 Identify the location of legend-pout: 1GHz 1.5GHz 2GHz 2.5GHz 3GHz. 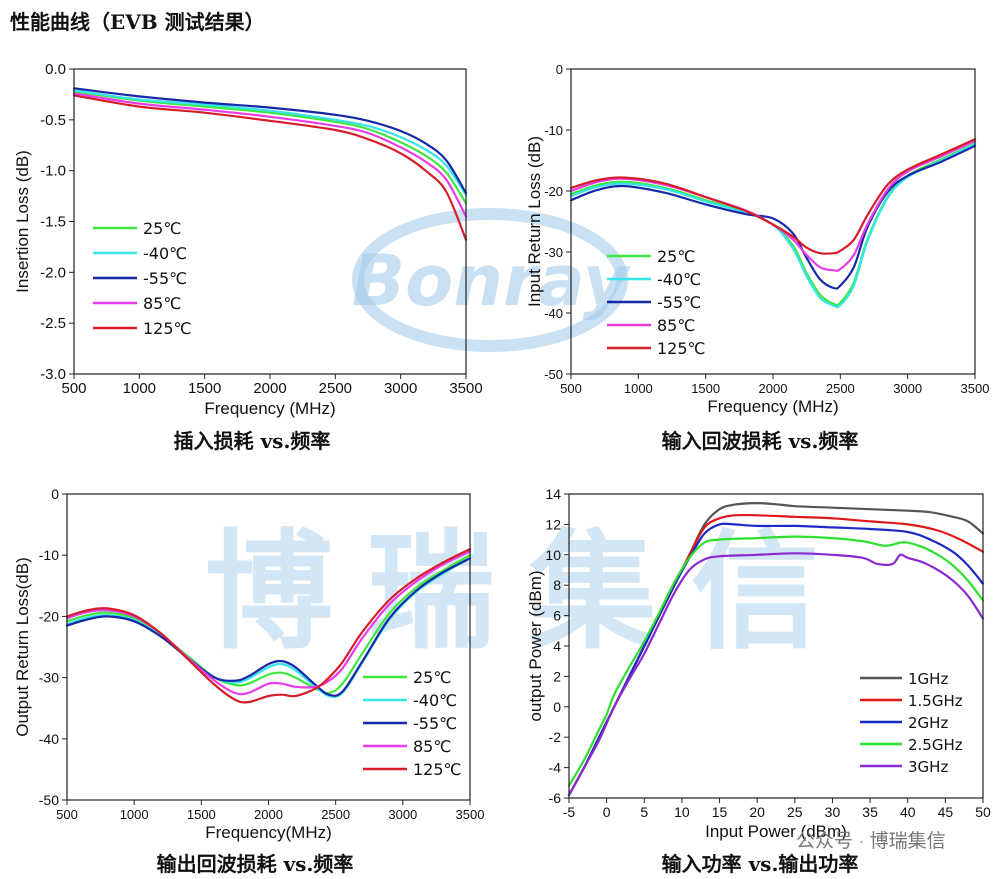
(911, 723).